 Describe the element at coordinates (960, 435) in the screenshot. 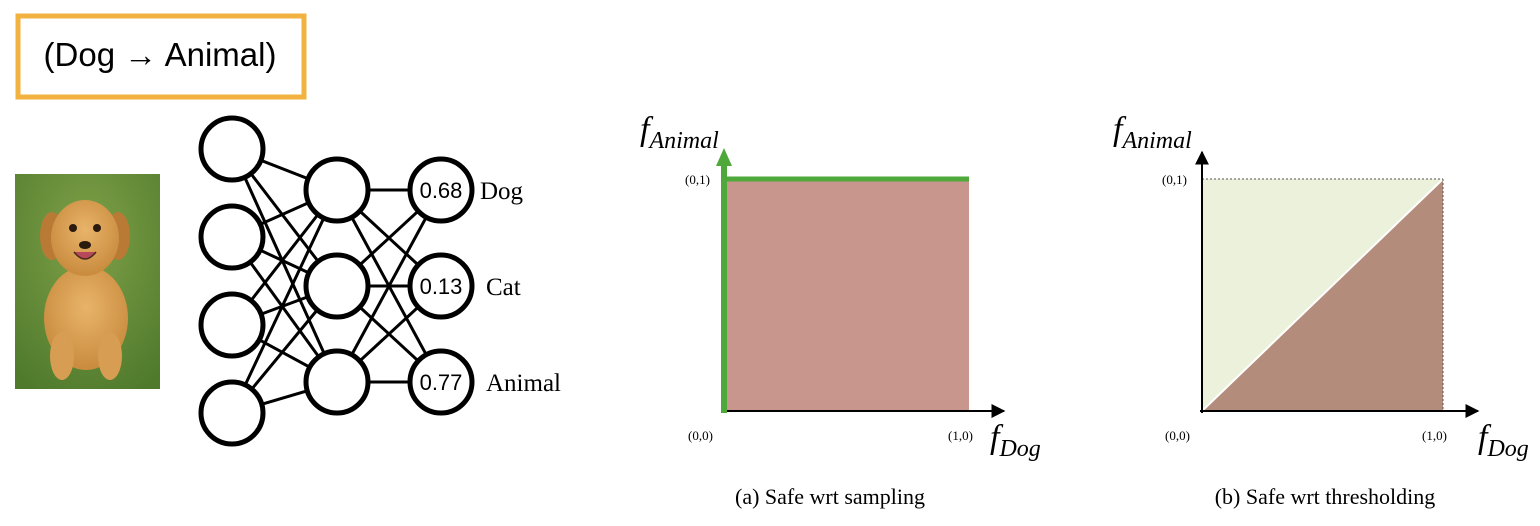

I see `plot-a-x-corner-label: (1,0)` at that location.